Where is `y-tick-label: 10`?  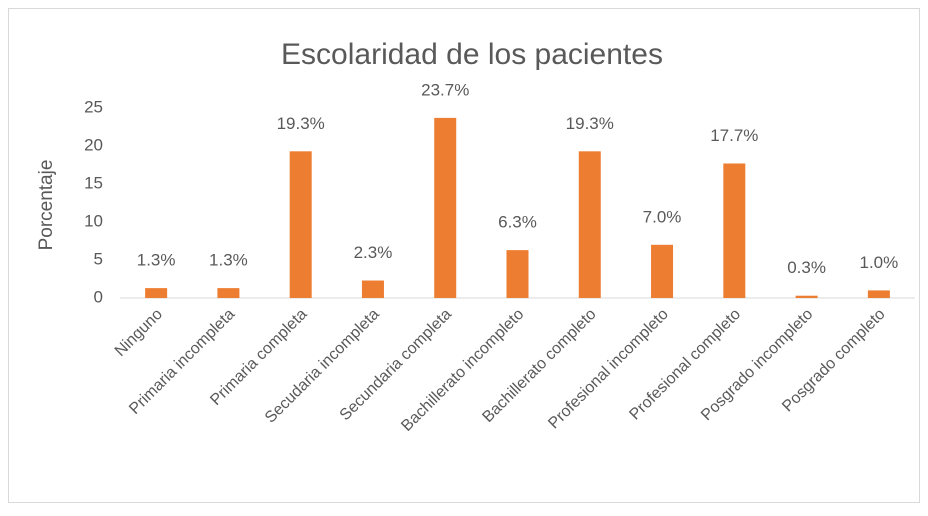
y-tick-label: 10 is located at coordinates (93, 220).